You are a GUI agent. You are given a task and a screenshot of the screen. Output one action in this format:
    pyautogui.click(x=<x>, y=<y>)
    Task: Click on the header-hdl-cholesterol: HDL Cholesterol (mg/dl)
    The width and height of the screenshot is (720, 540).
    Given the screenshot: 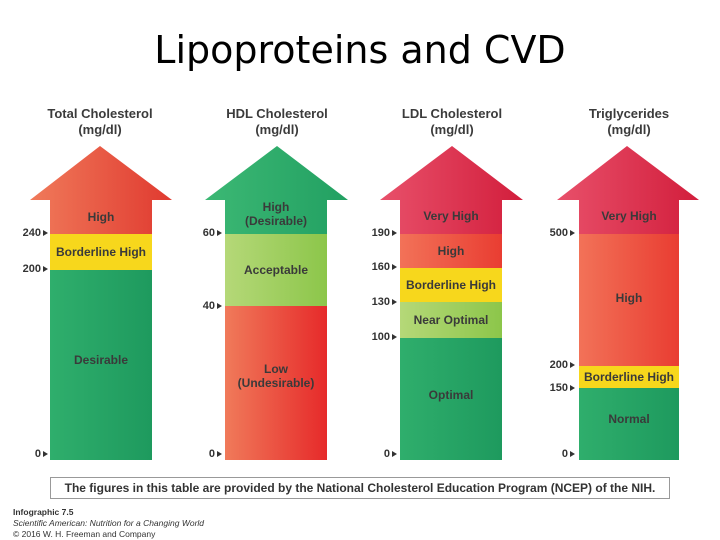 What is the action you would take?
    pyautogui.click(x=277, y=122)
    